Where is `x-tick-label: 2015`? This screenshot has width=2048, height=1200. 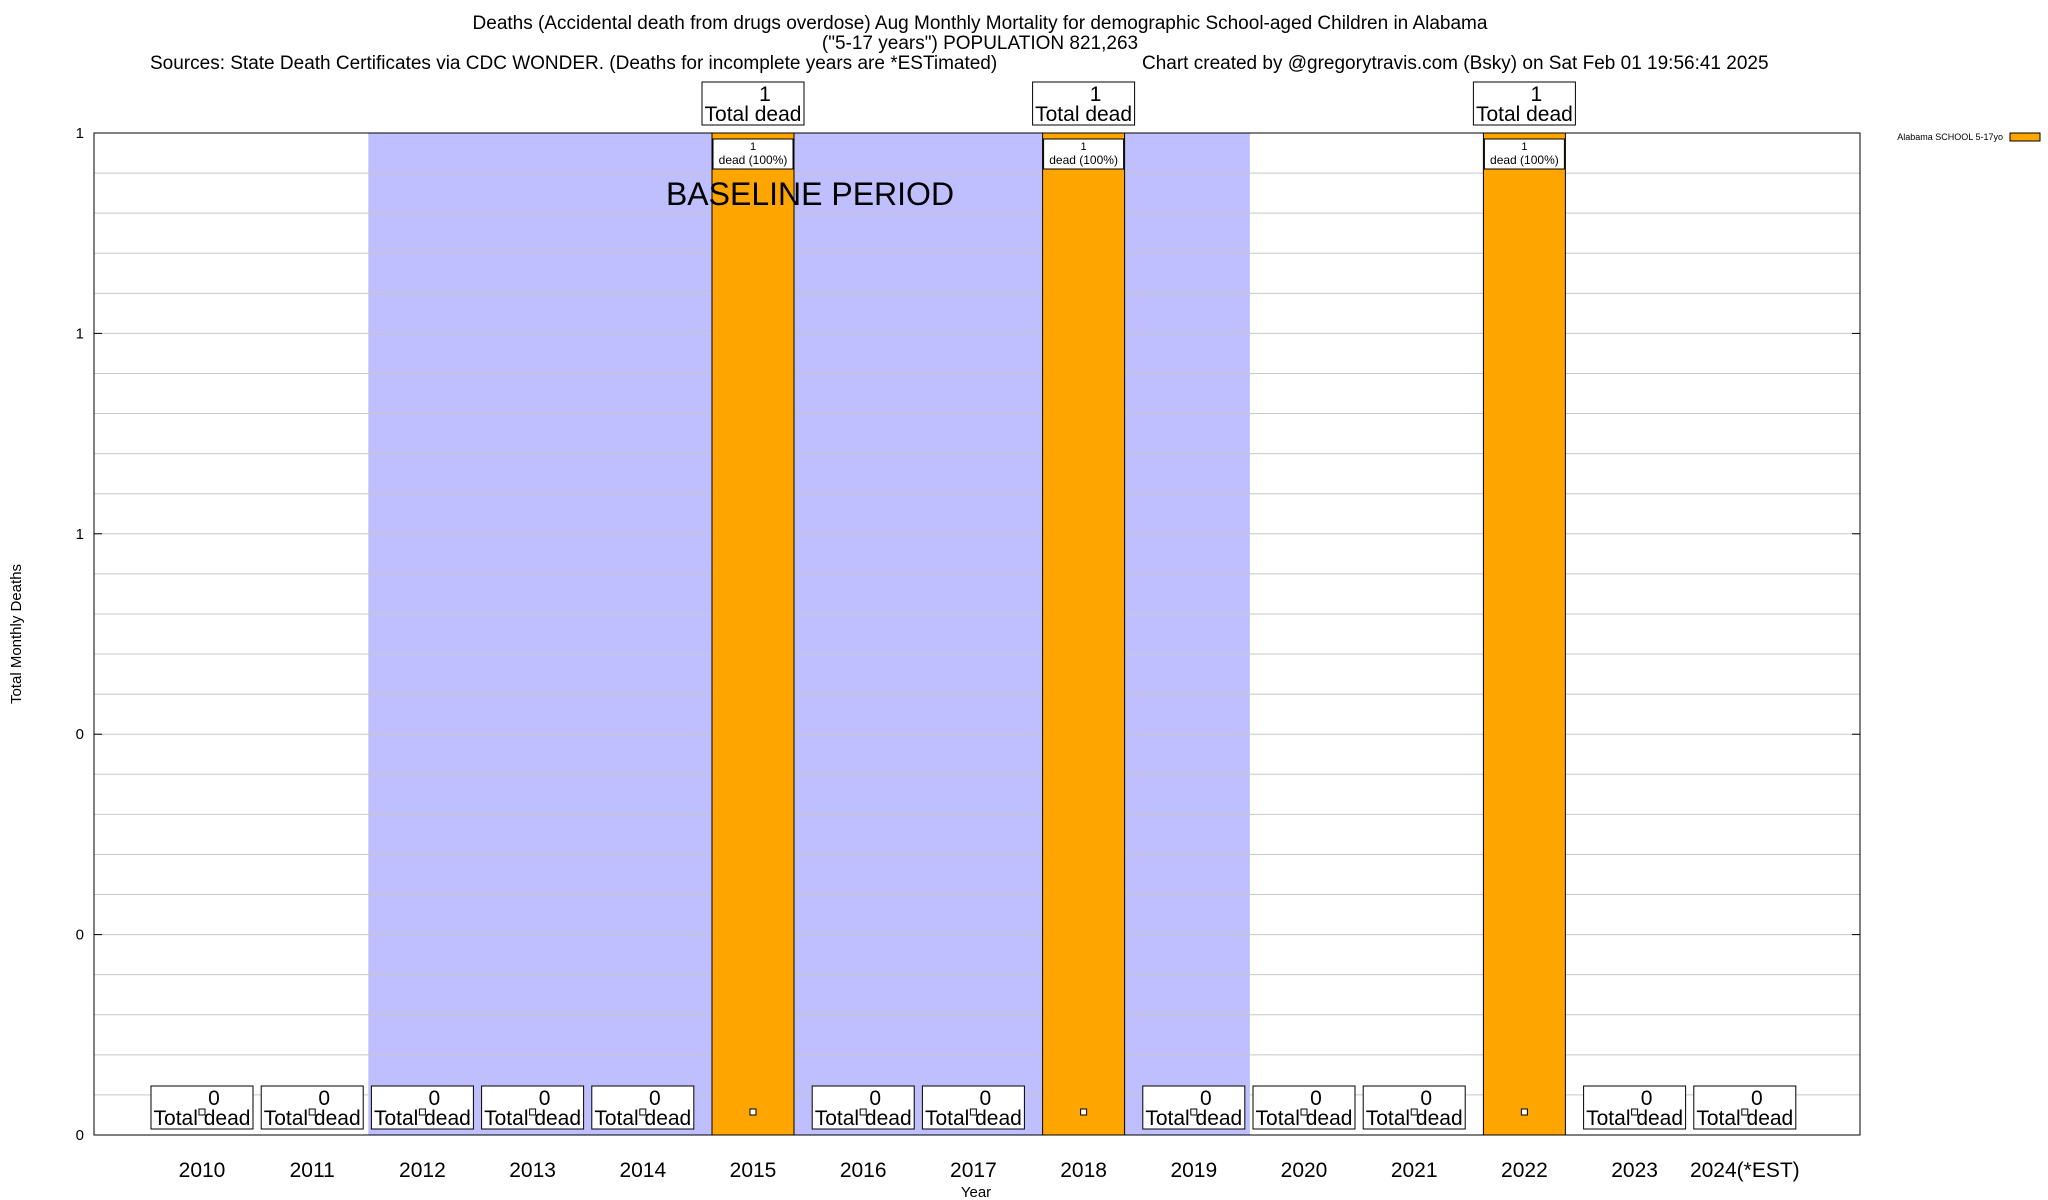
x-tick-label: 2015 is located at coordinates (753, 1170).